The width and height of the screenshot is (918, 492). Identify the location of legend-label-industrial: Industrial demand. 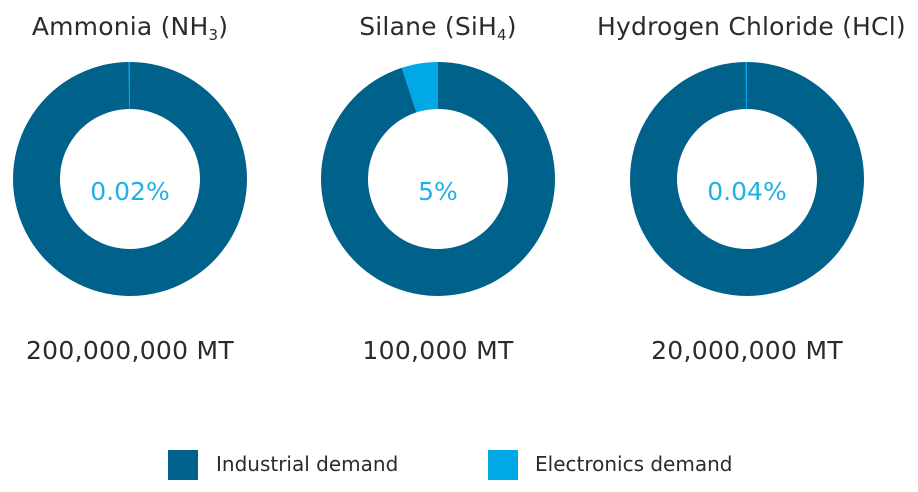
(307, 464).